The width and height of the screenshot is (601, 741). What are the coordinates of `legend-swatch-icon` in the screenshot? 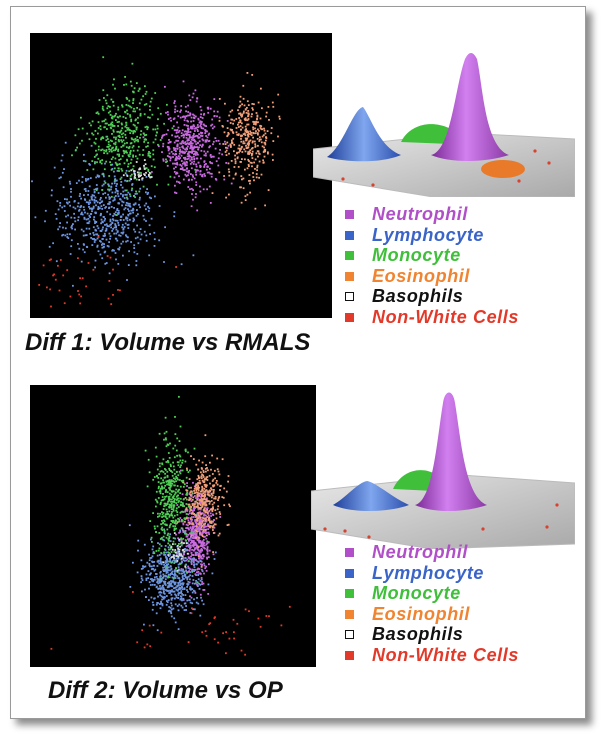 It's located at (349, 655).